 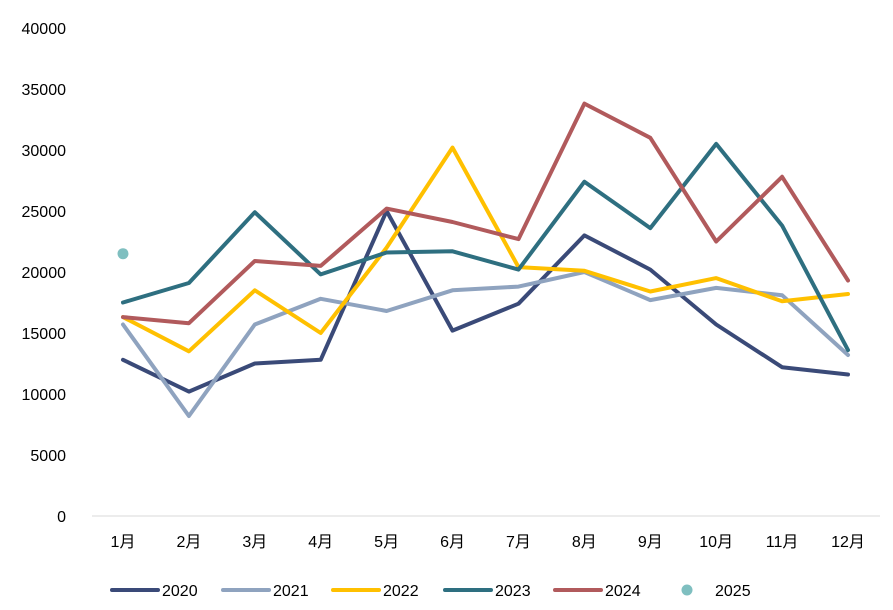 What do you see at coordinates (188, 542) in the screenshot?
I see `x-tick-label: 2月` at bounding box center [188, 542].